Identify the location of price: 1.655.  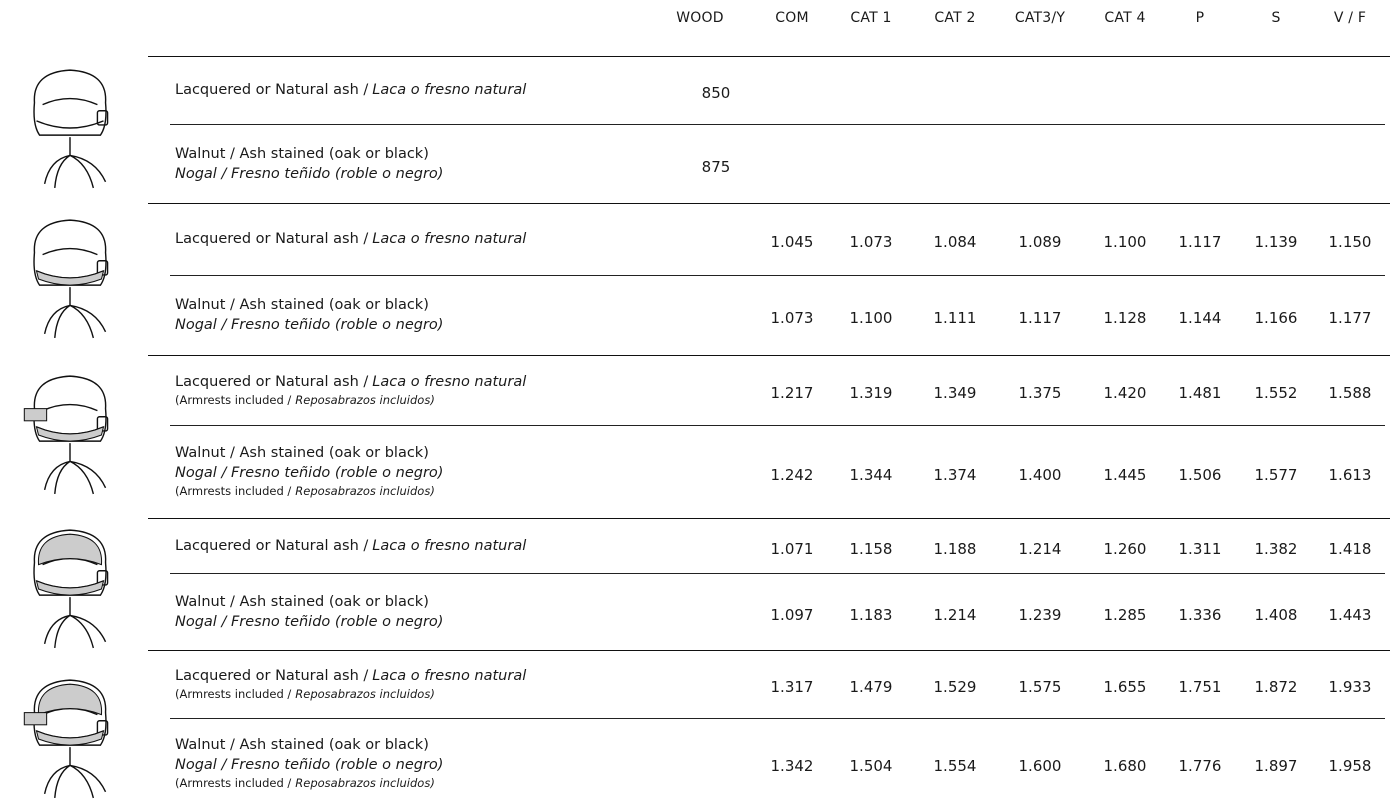
(1125, 687).